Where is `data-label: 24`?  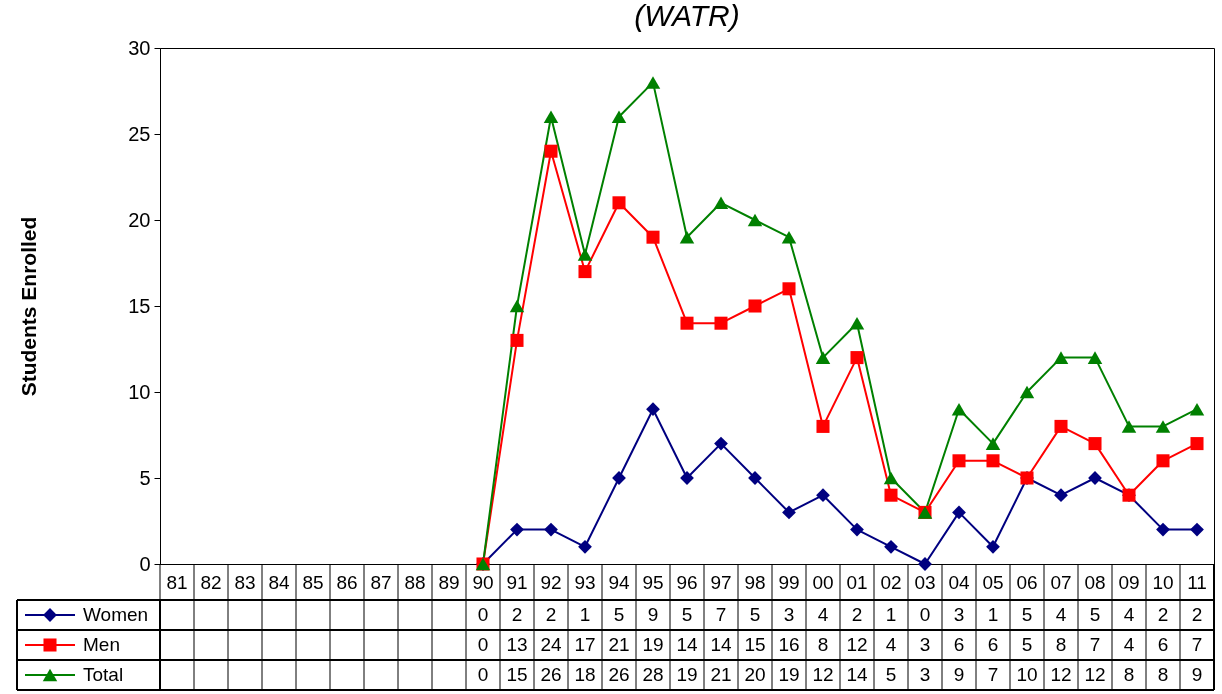
data-label: 24 is located at coordinates (551, 644).